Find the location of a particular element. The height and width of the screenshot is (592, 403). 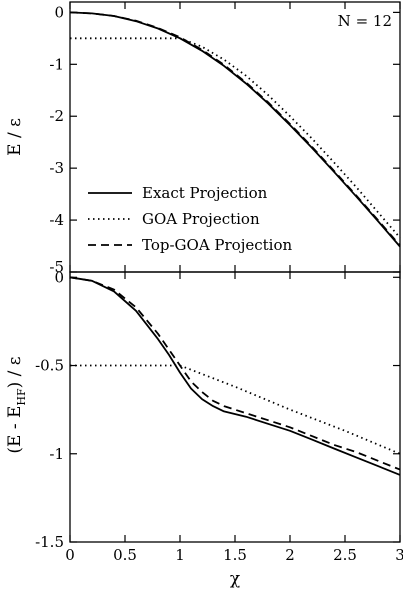

xtick-label: 2 is located at coordinates (290, 555).